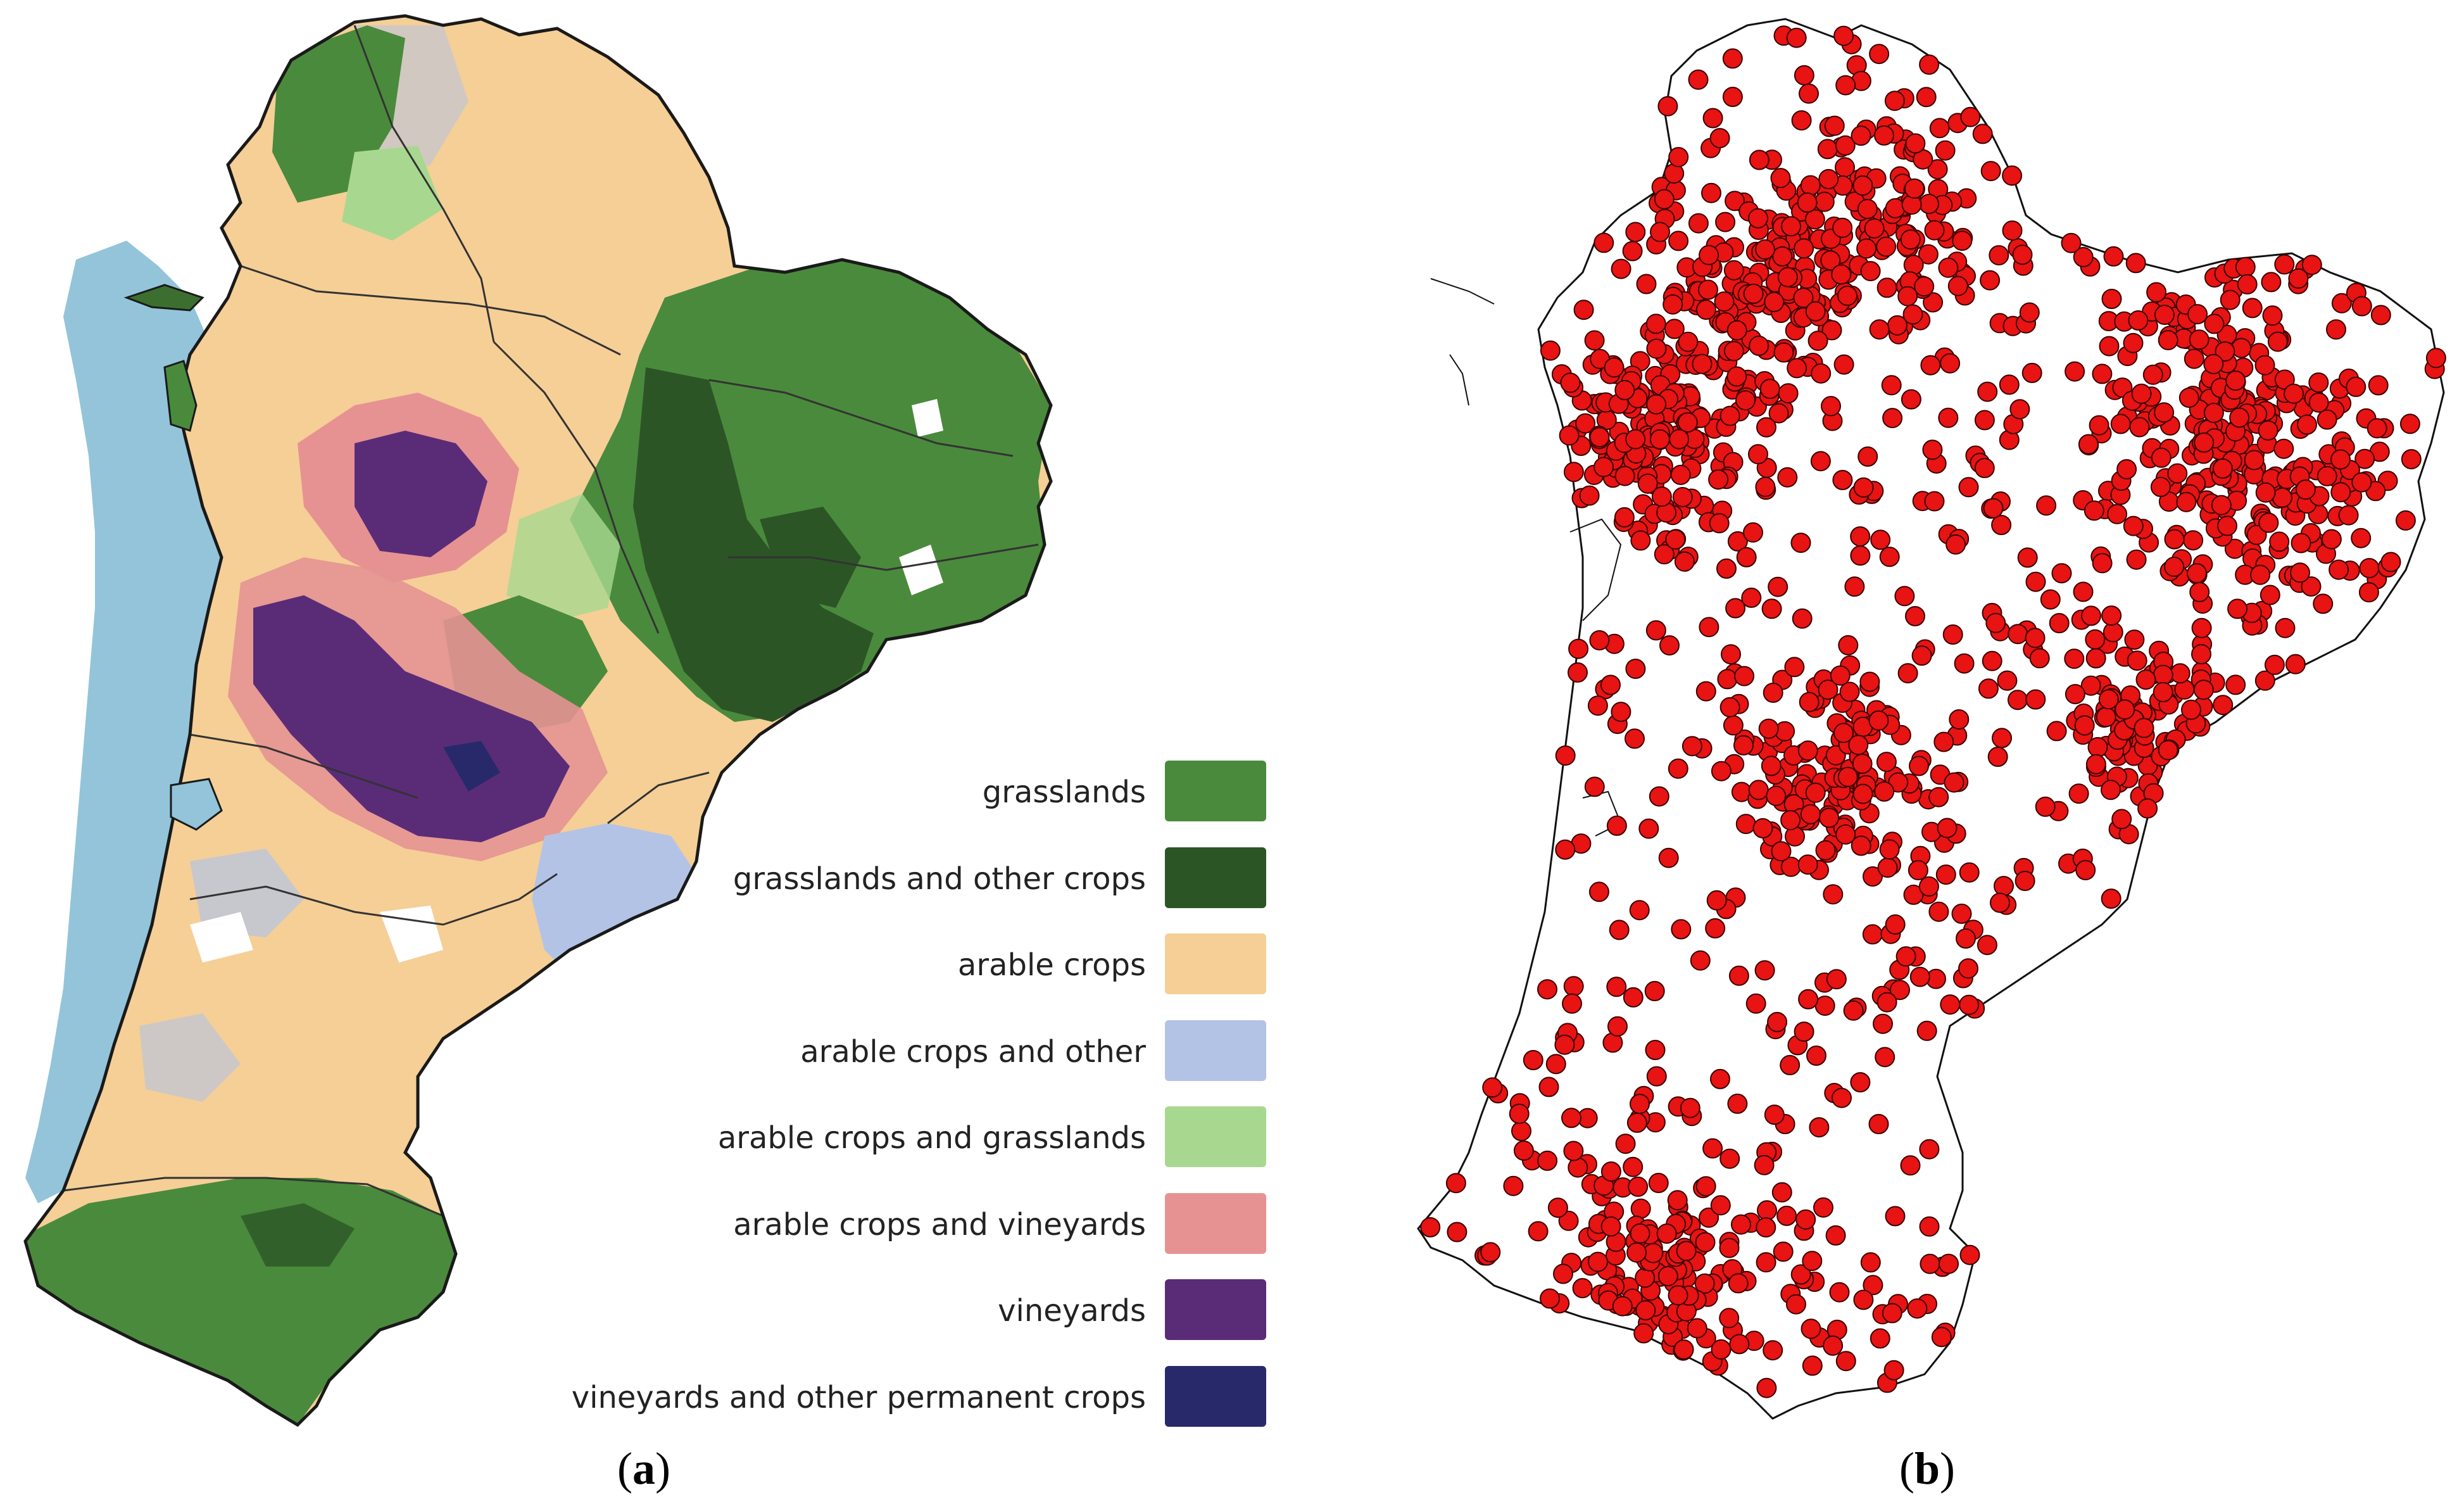  What do you see at coordinates (411, 719) in the screenshot?
I see `vineyard-zone-bordeaux` at bounding box center [411, 719].